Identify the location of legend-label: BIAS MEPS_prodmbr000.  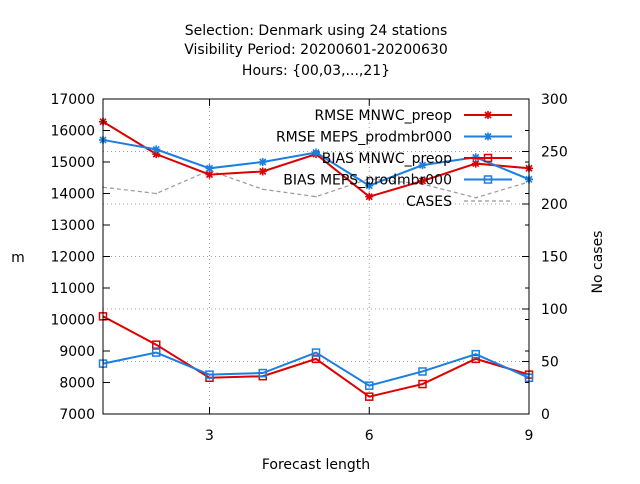
(367, 181).